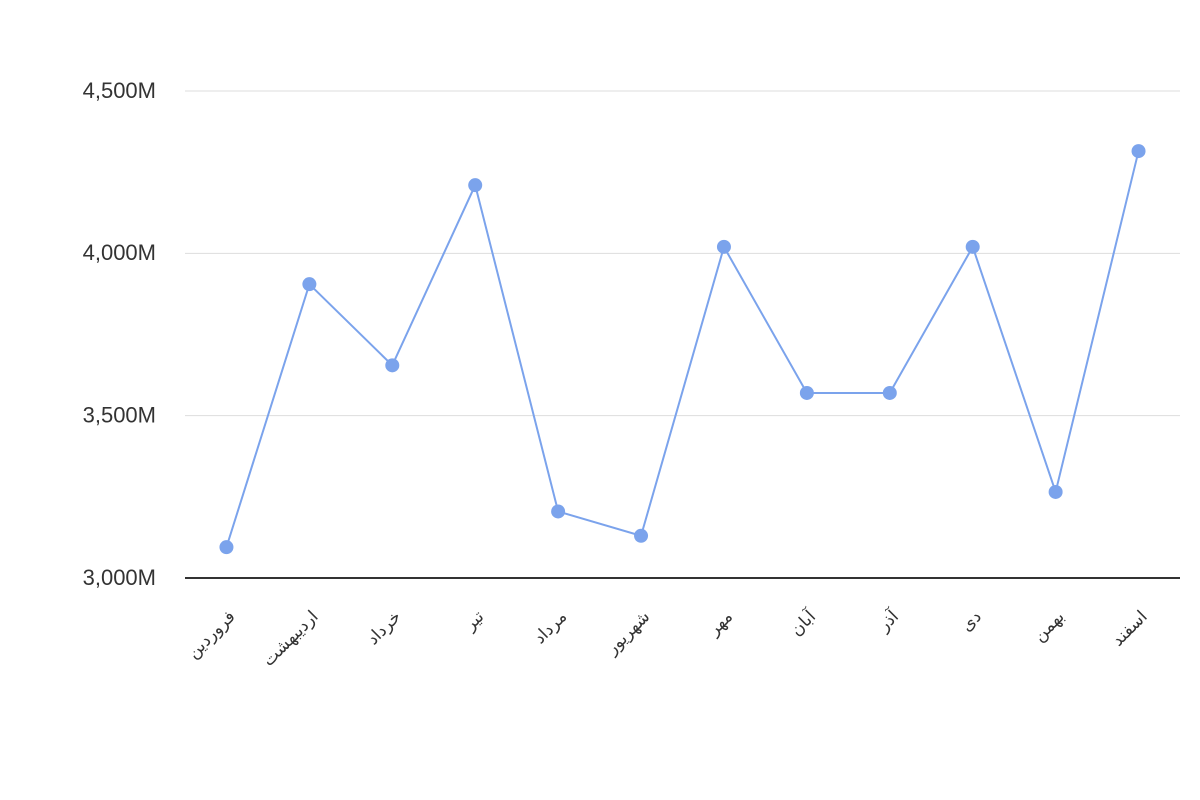 The image size is (1200, 800). Describe the element at coordinates (971, 621) in the screenshot. I see `x-tick-label: دی` at that location.